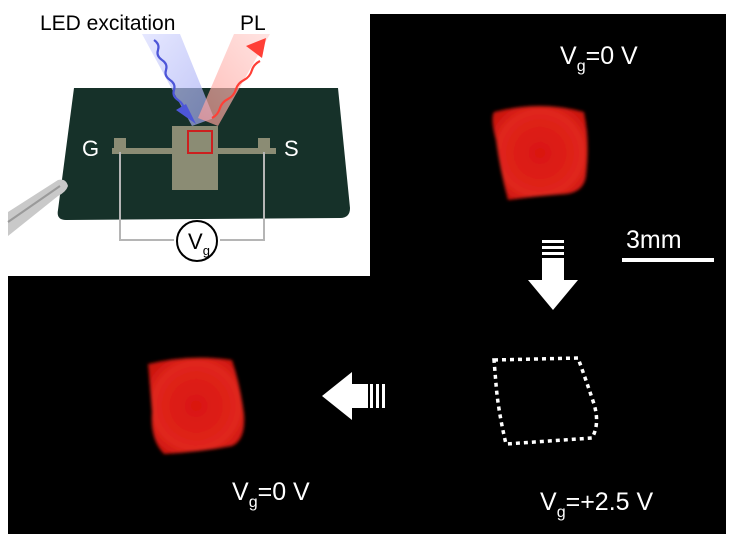  What do you see at coordinates (192, 196) in the screenshot?
I see `circuit-wires` at bounding box center [192, 196].